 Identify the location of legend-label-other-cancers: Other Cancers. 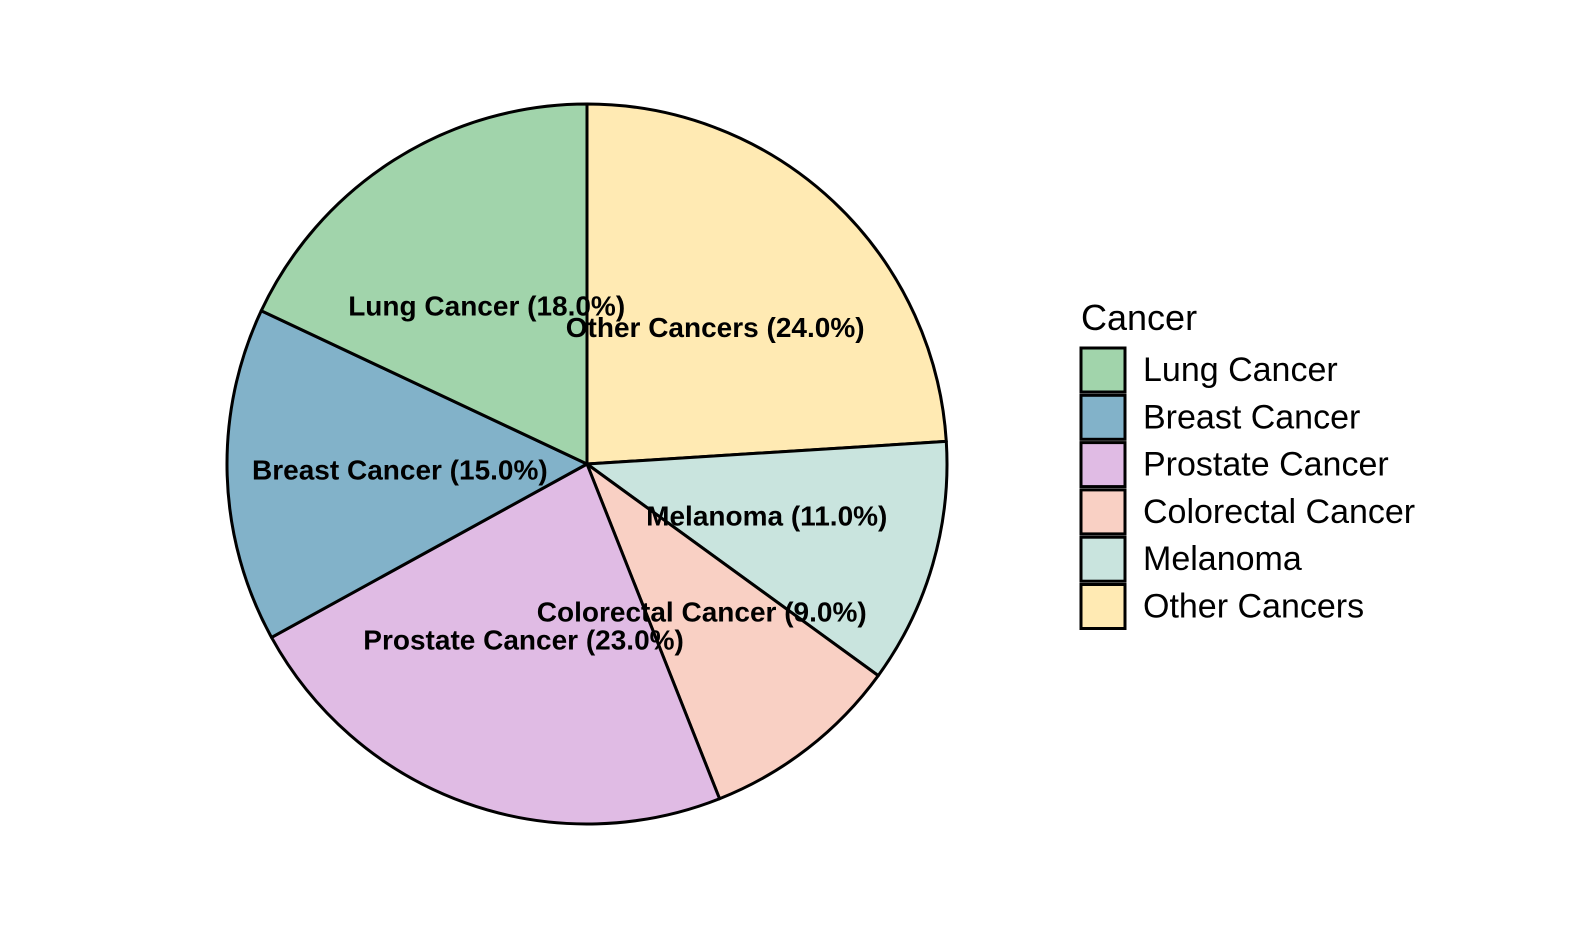
(1253, 607).